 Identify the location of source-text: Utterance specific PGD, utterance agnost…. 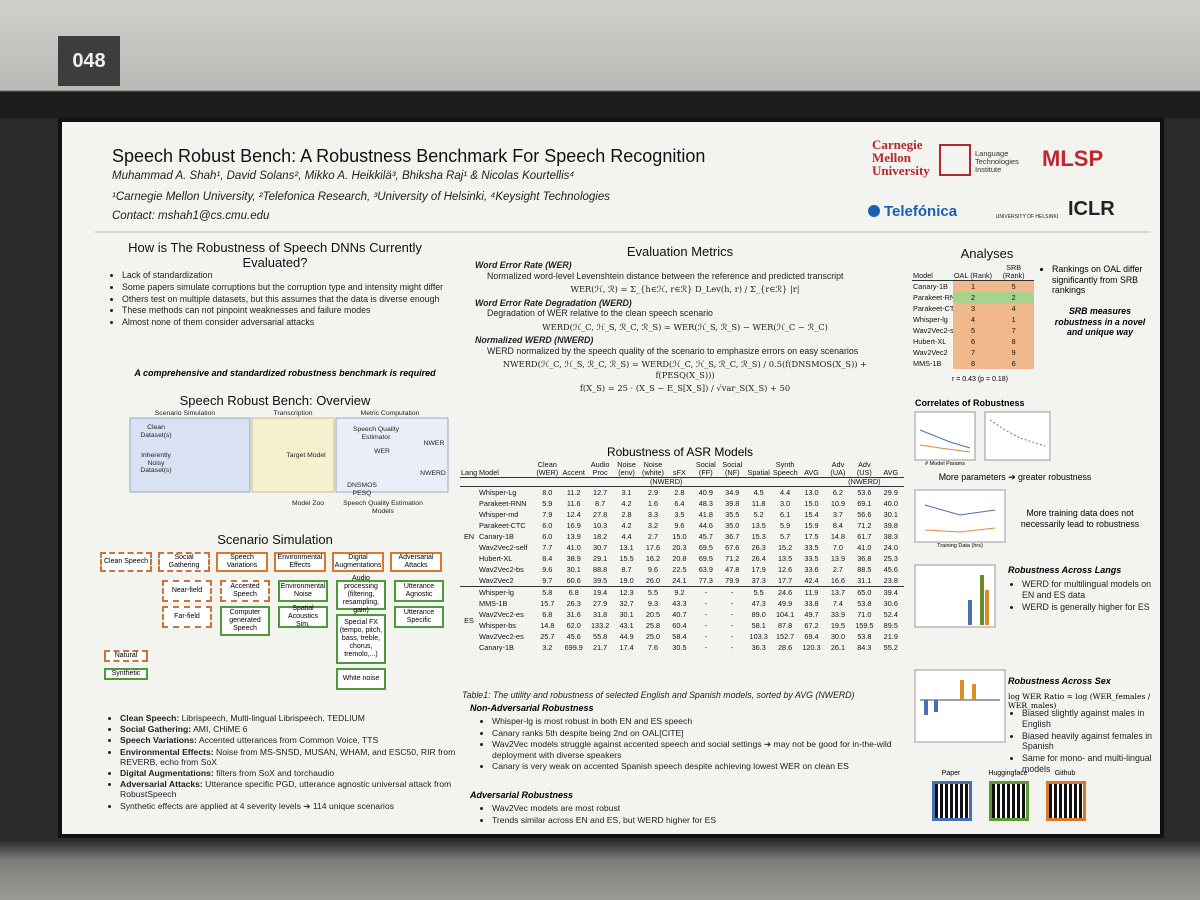
(286, 789).